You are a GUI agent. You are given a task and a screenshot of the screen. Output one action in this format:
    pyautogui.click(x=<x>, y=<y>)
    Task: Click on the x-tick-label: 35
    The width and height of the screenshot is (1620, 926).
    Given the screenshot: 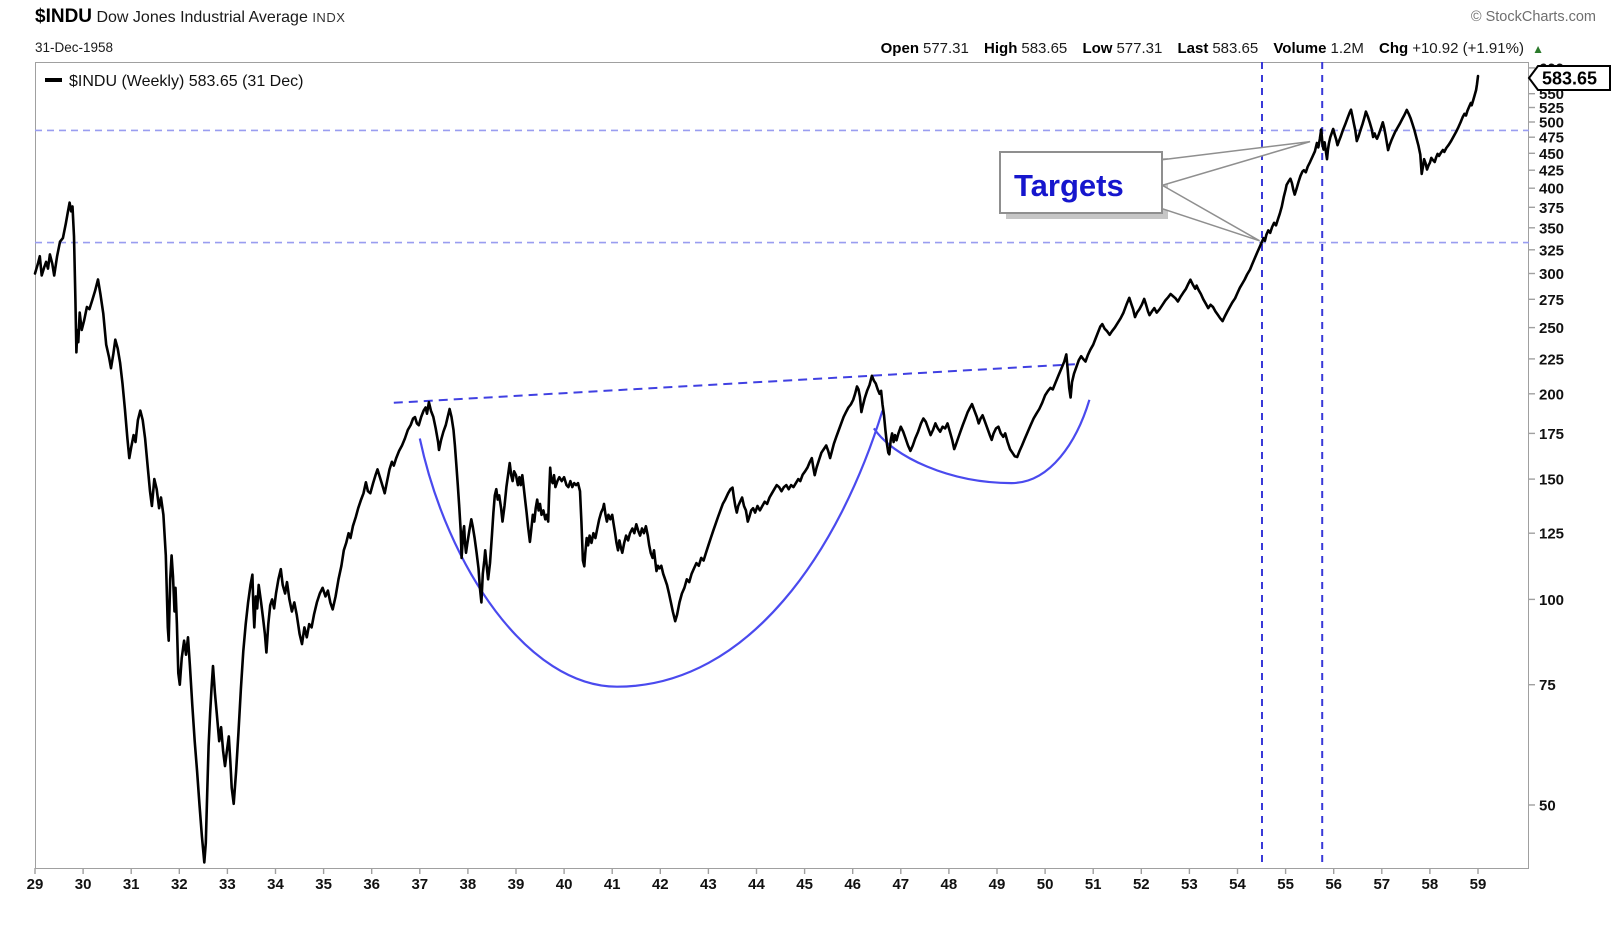 What is the action you would take?
    pyautogui.click(x=323, y=884)
    